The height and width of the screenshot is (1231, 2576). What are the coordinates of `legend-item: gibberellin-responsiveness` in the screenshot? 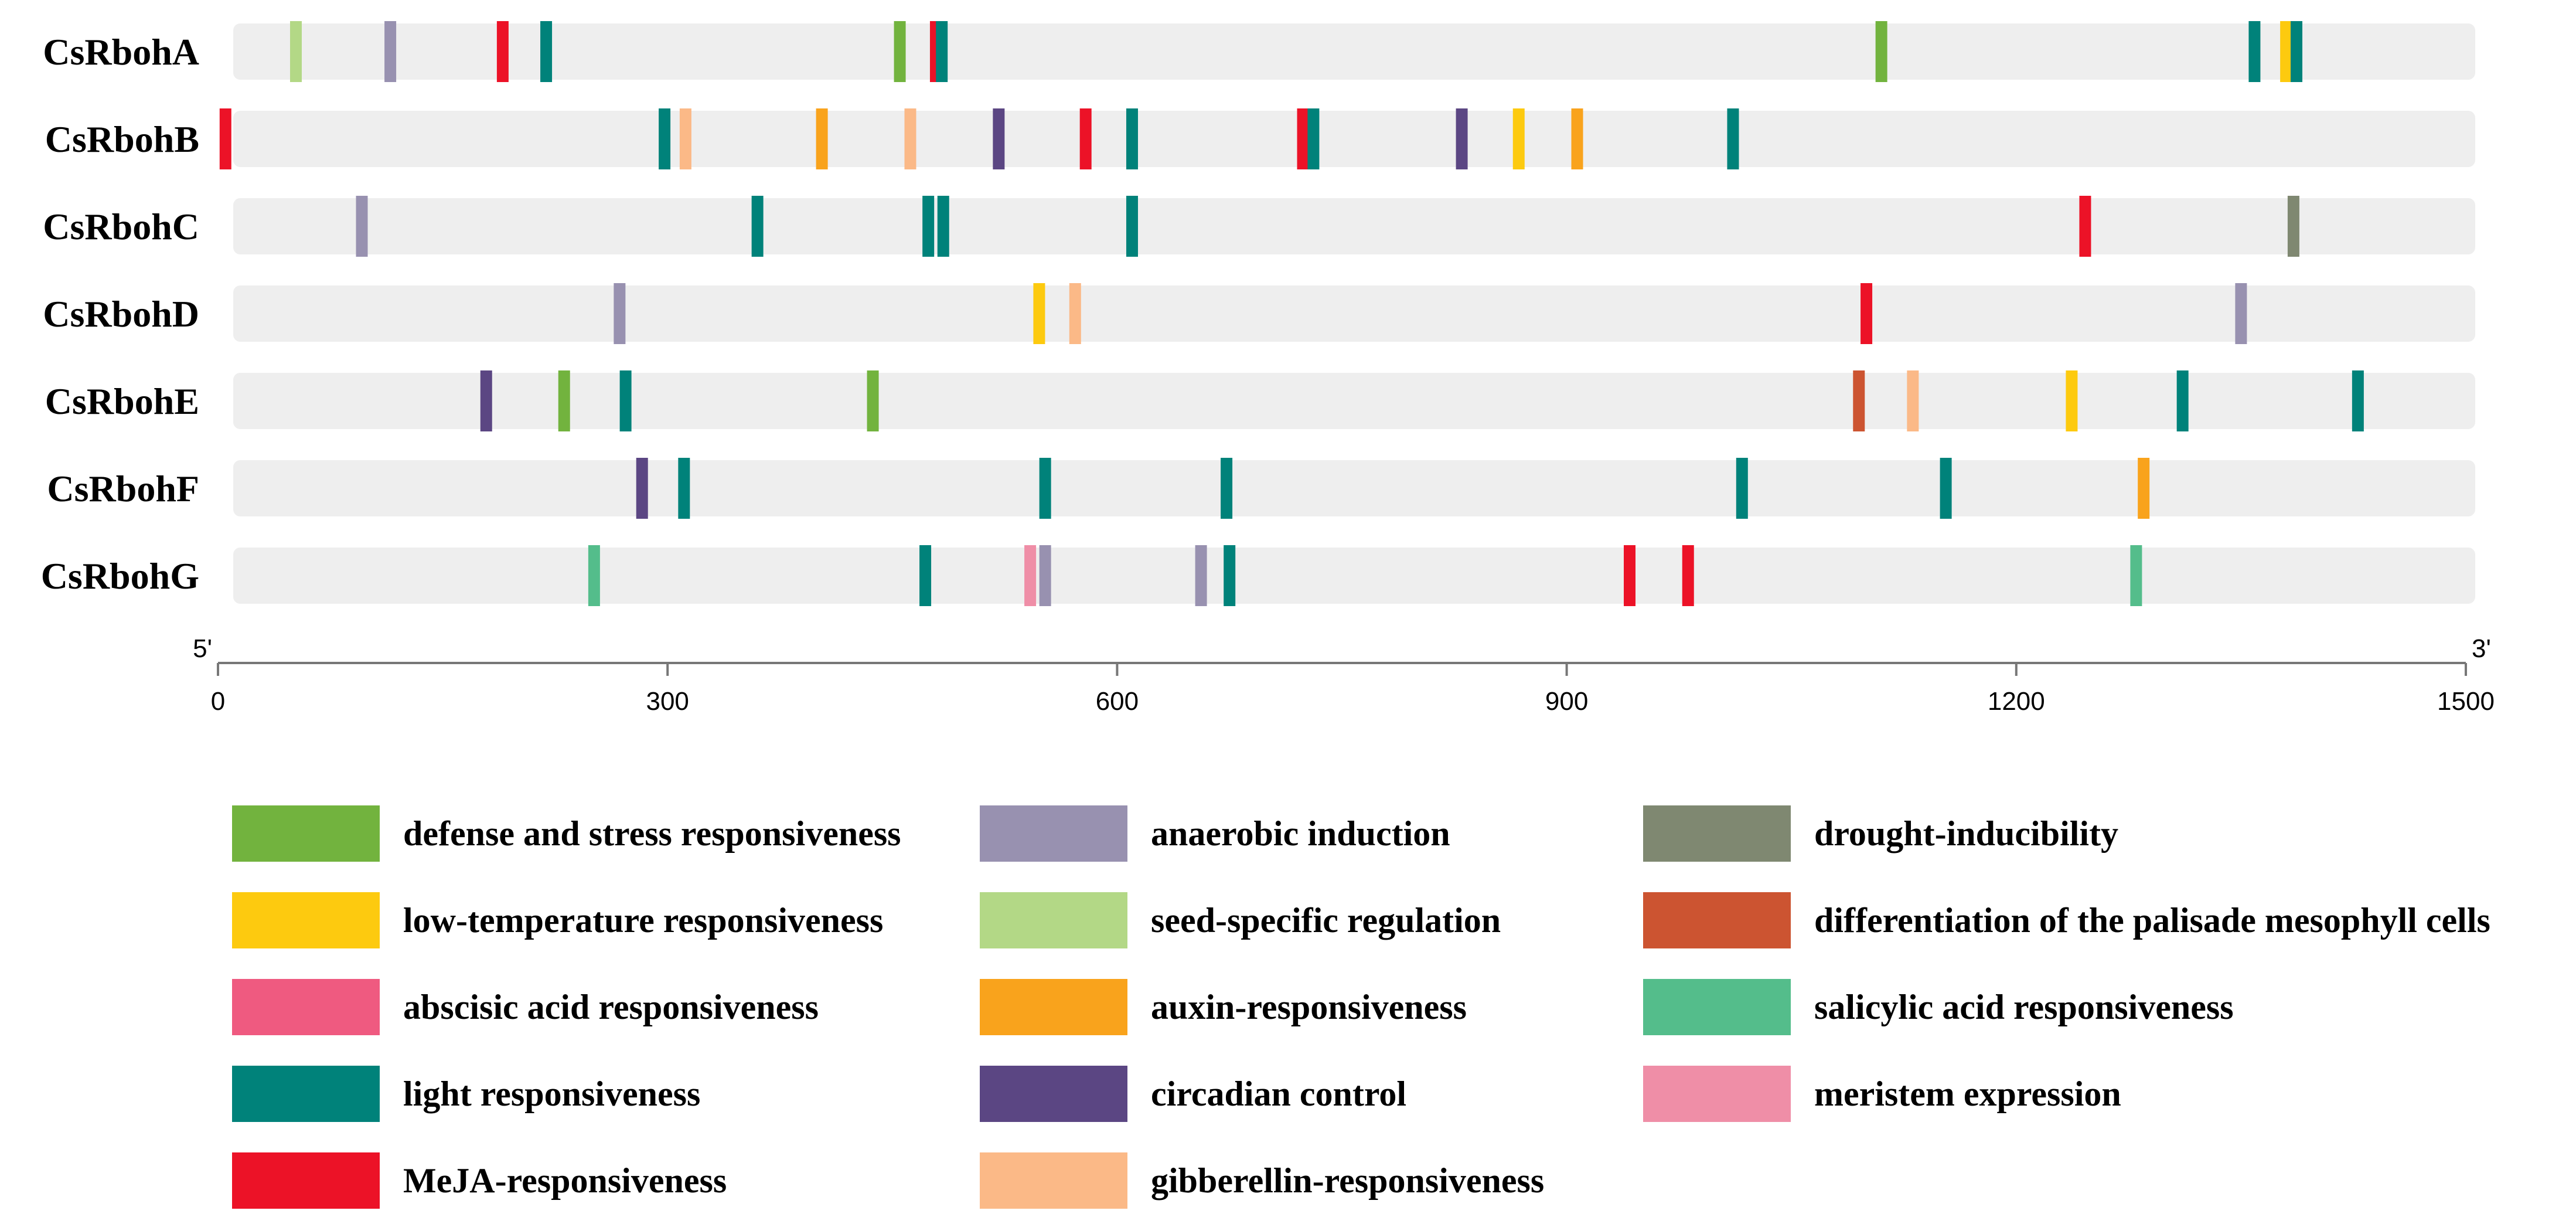 It's located at (1262, 1180).